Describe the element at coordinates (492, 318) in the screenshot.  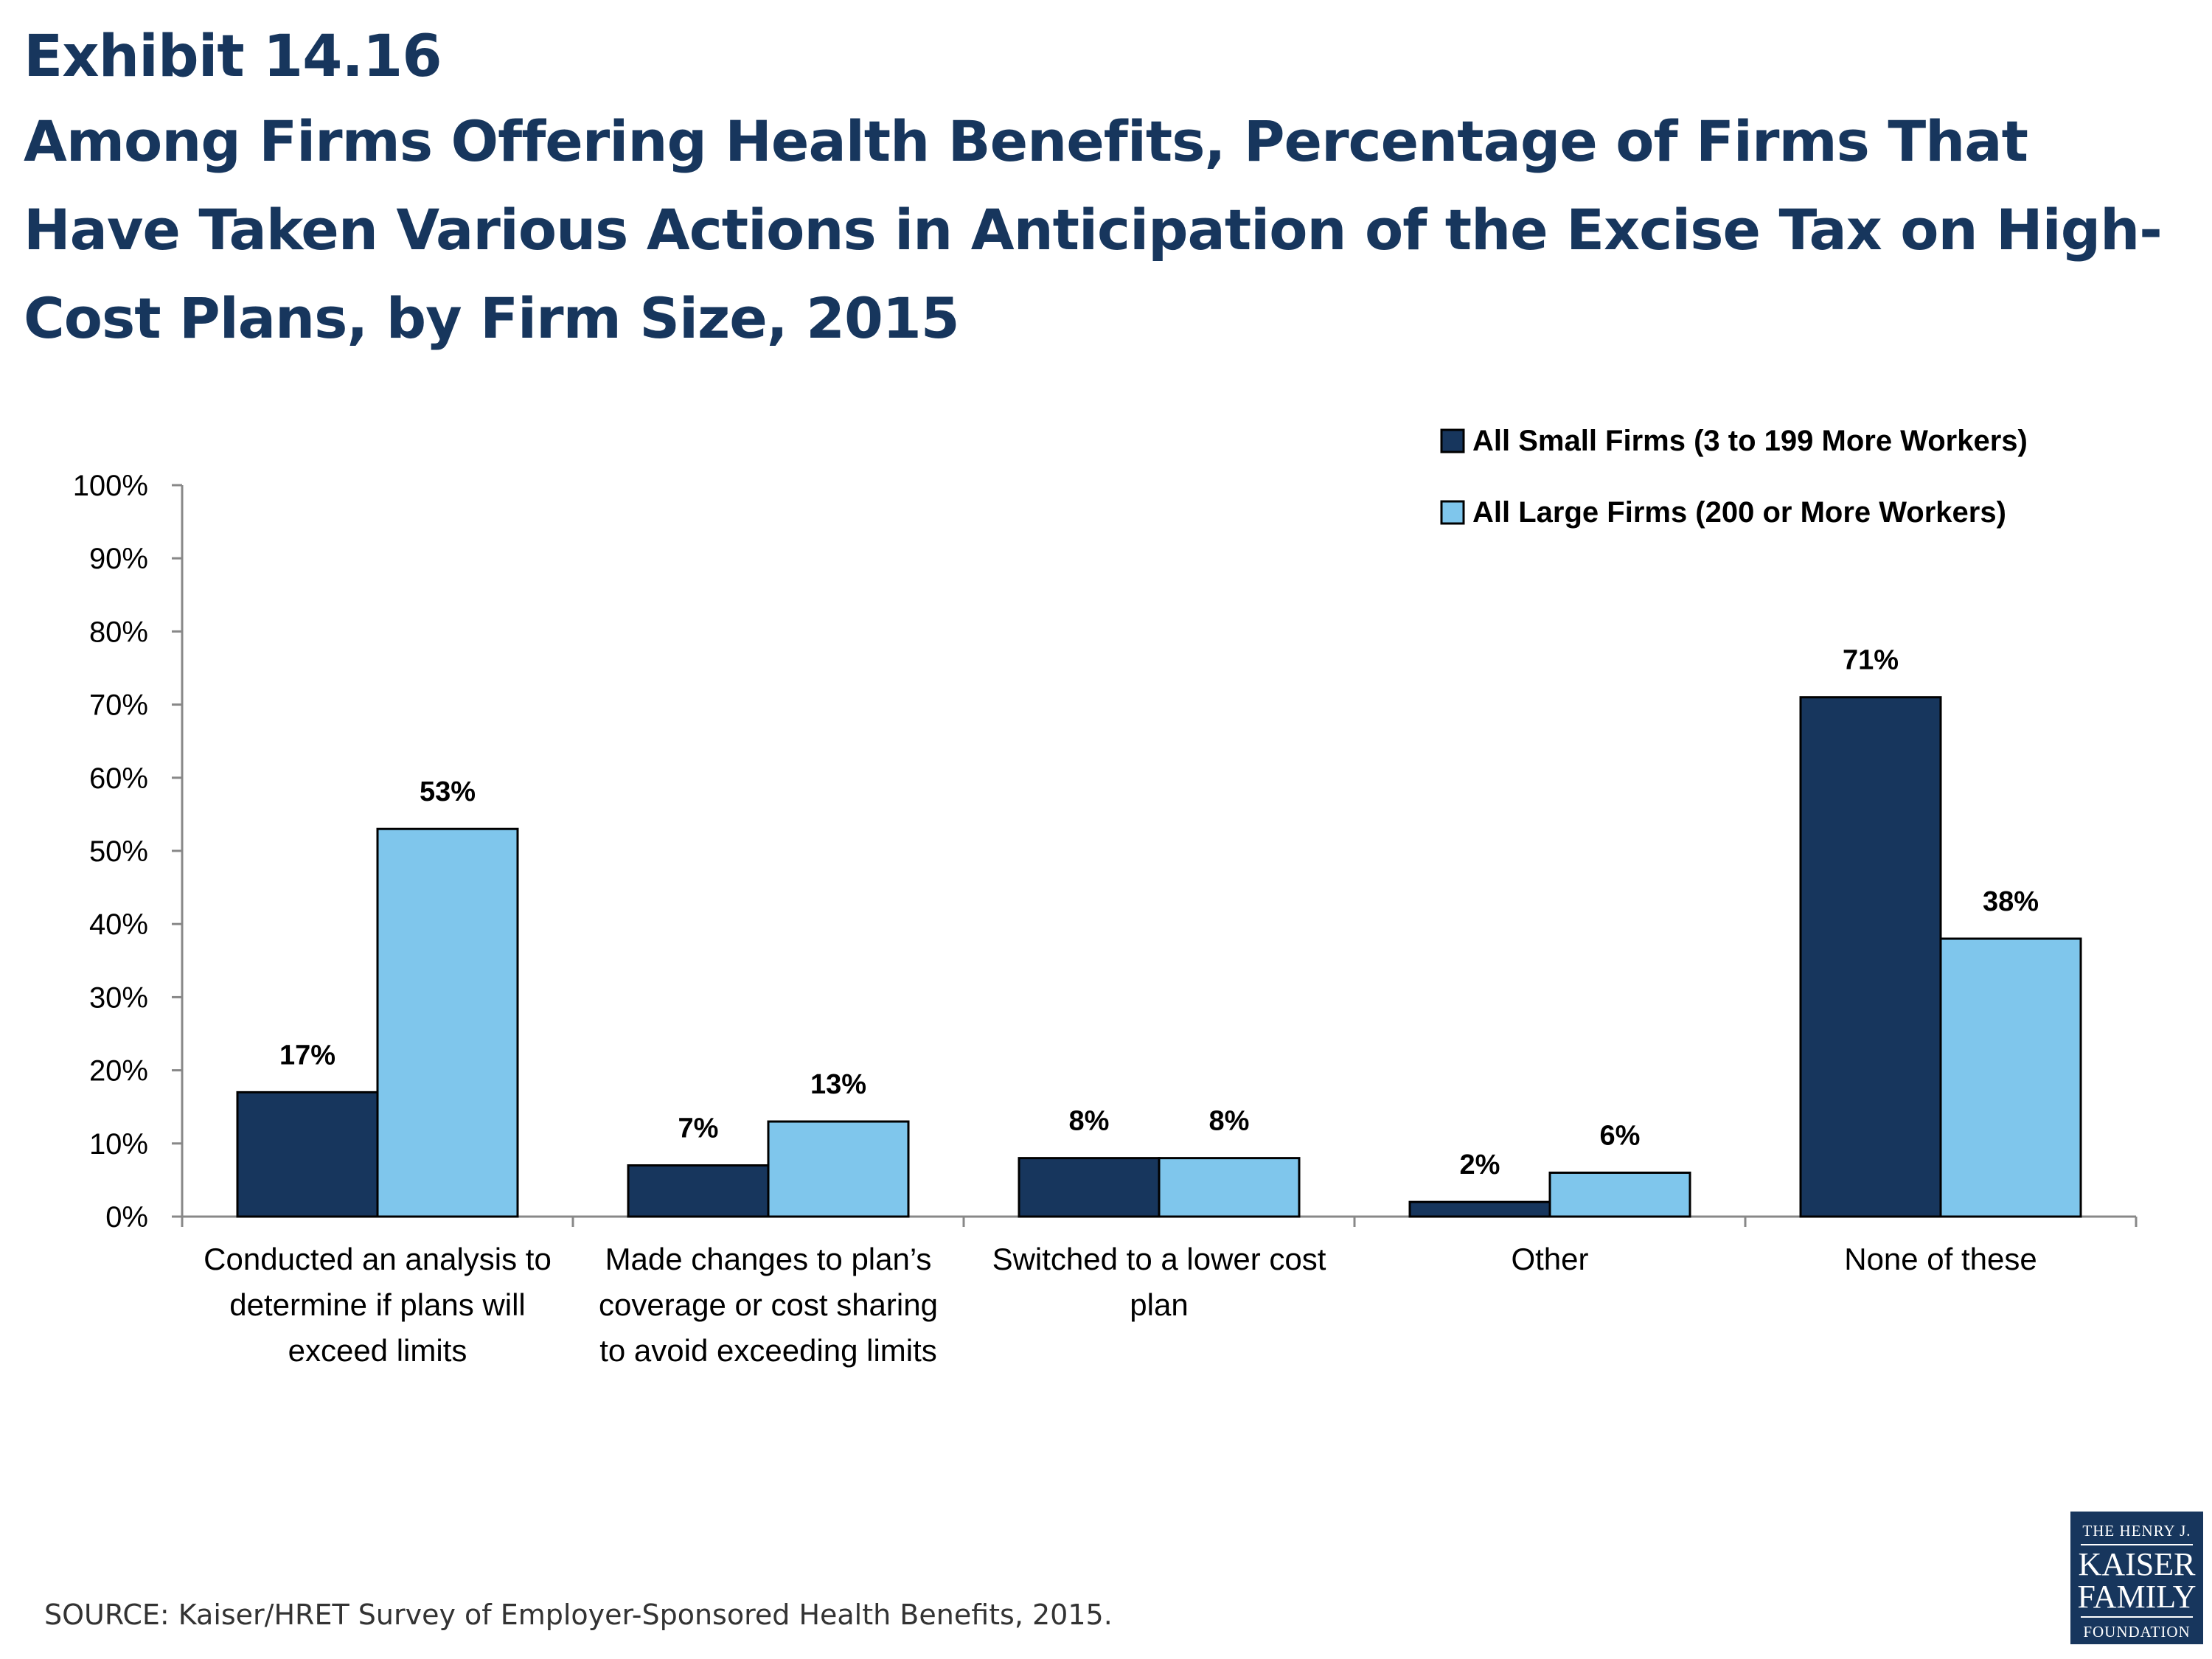
I see `chart-title-line: Cost Plans, by Firm Size, 2015` at that location.